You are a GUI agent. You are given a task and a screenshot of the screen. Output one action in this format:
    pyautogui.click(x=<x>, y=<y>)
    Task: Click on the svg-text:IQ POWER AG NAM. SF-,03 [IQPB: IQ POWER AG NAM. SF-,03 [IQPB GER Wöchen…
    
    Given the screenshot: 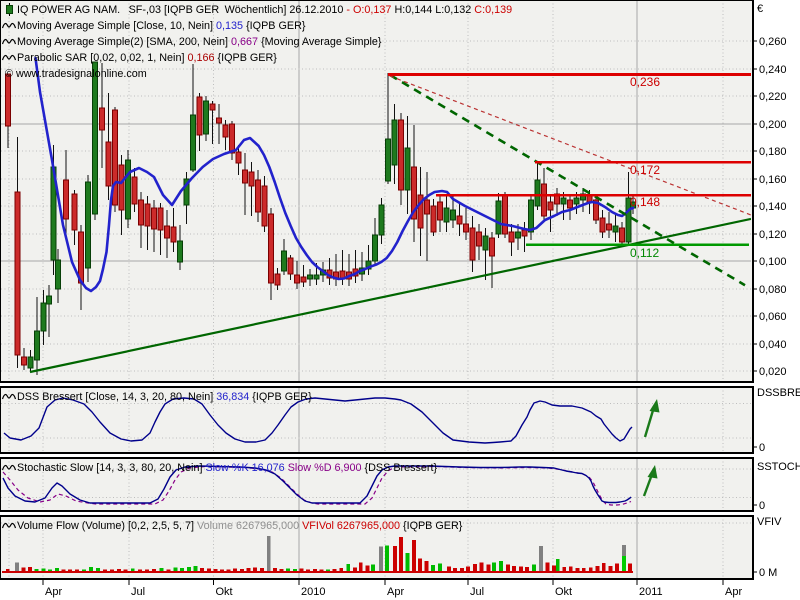 What is the action you would take?
    pyautogui.click(x=264, y=10)
    